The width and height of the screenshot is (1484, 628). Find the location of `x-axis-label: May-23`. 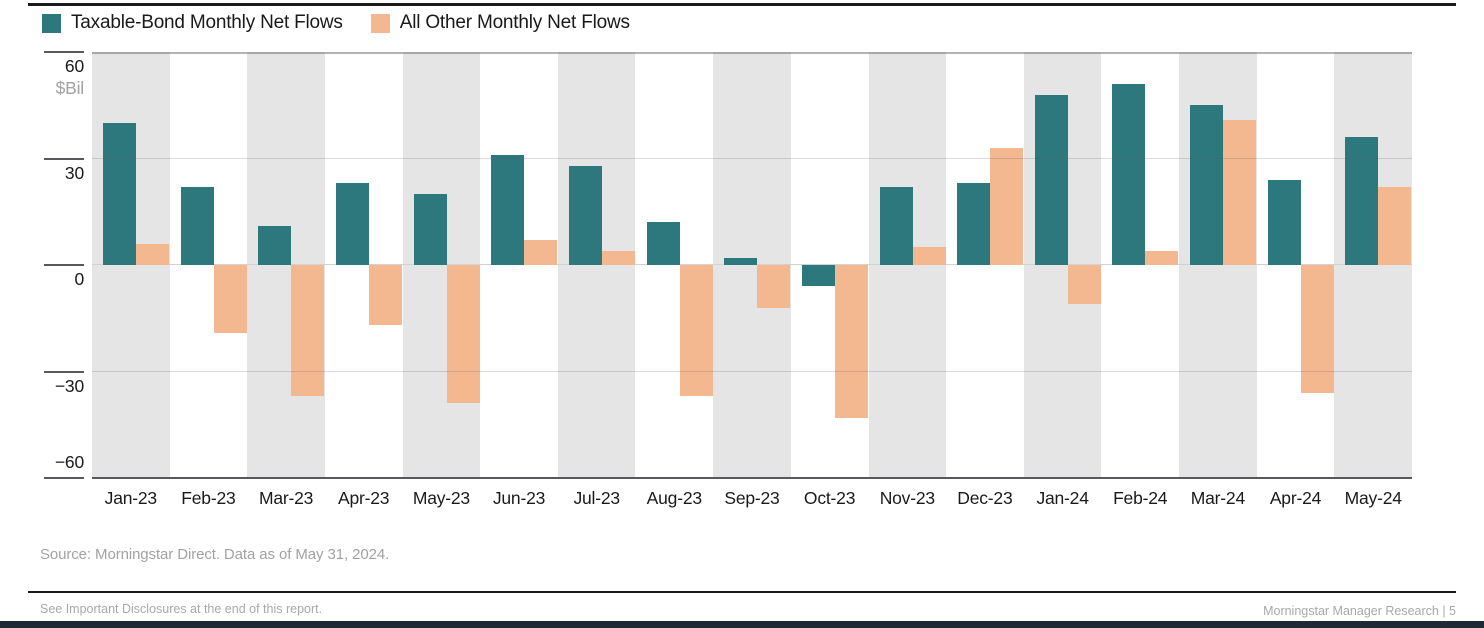

x-axis-label: May-23 is located at coordinates (441, 498).